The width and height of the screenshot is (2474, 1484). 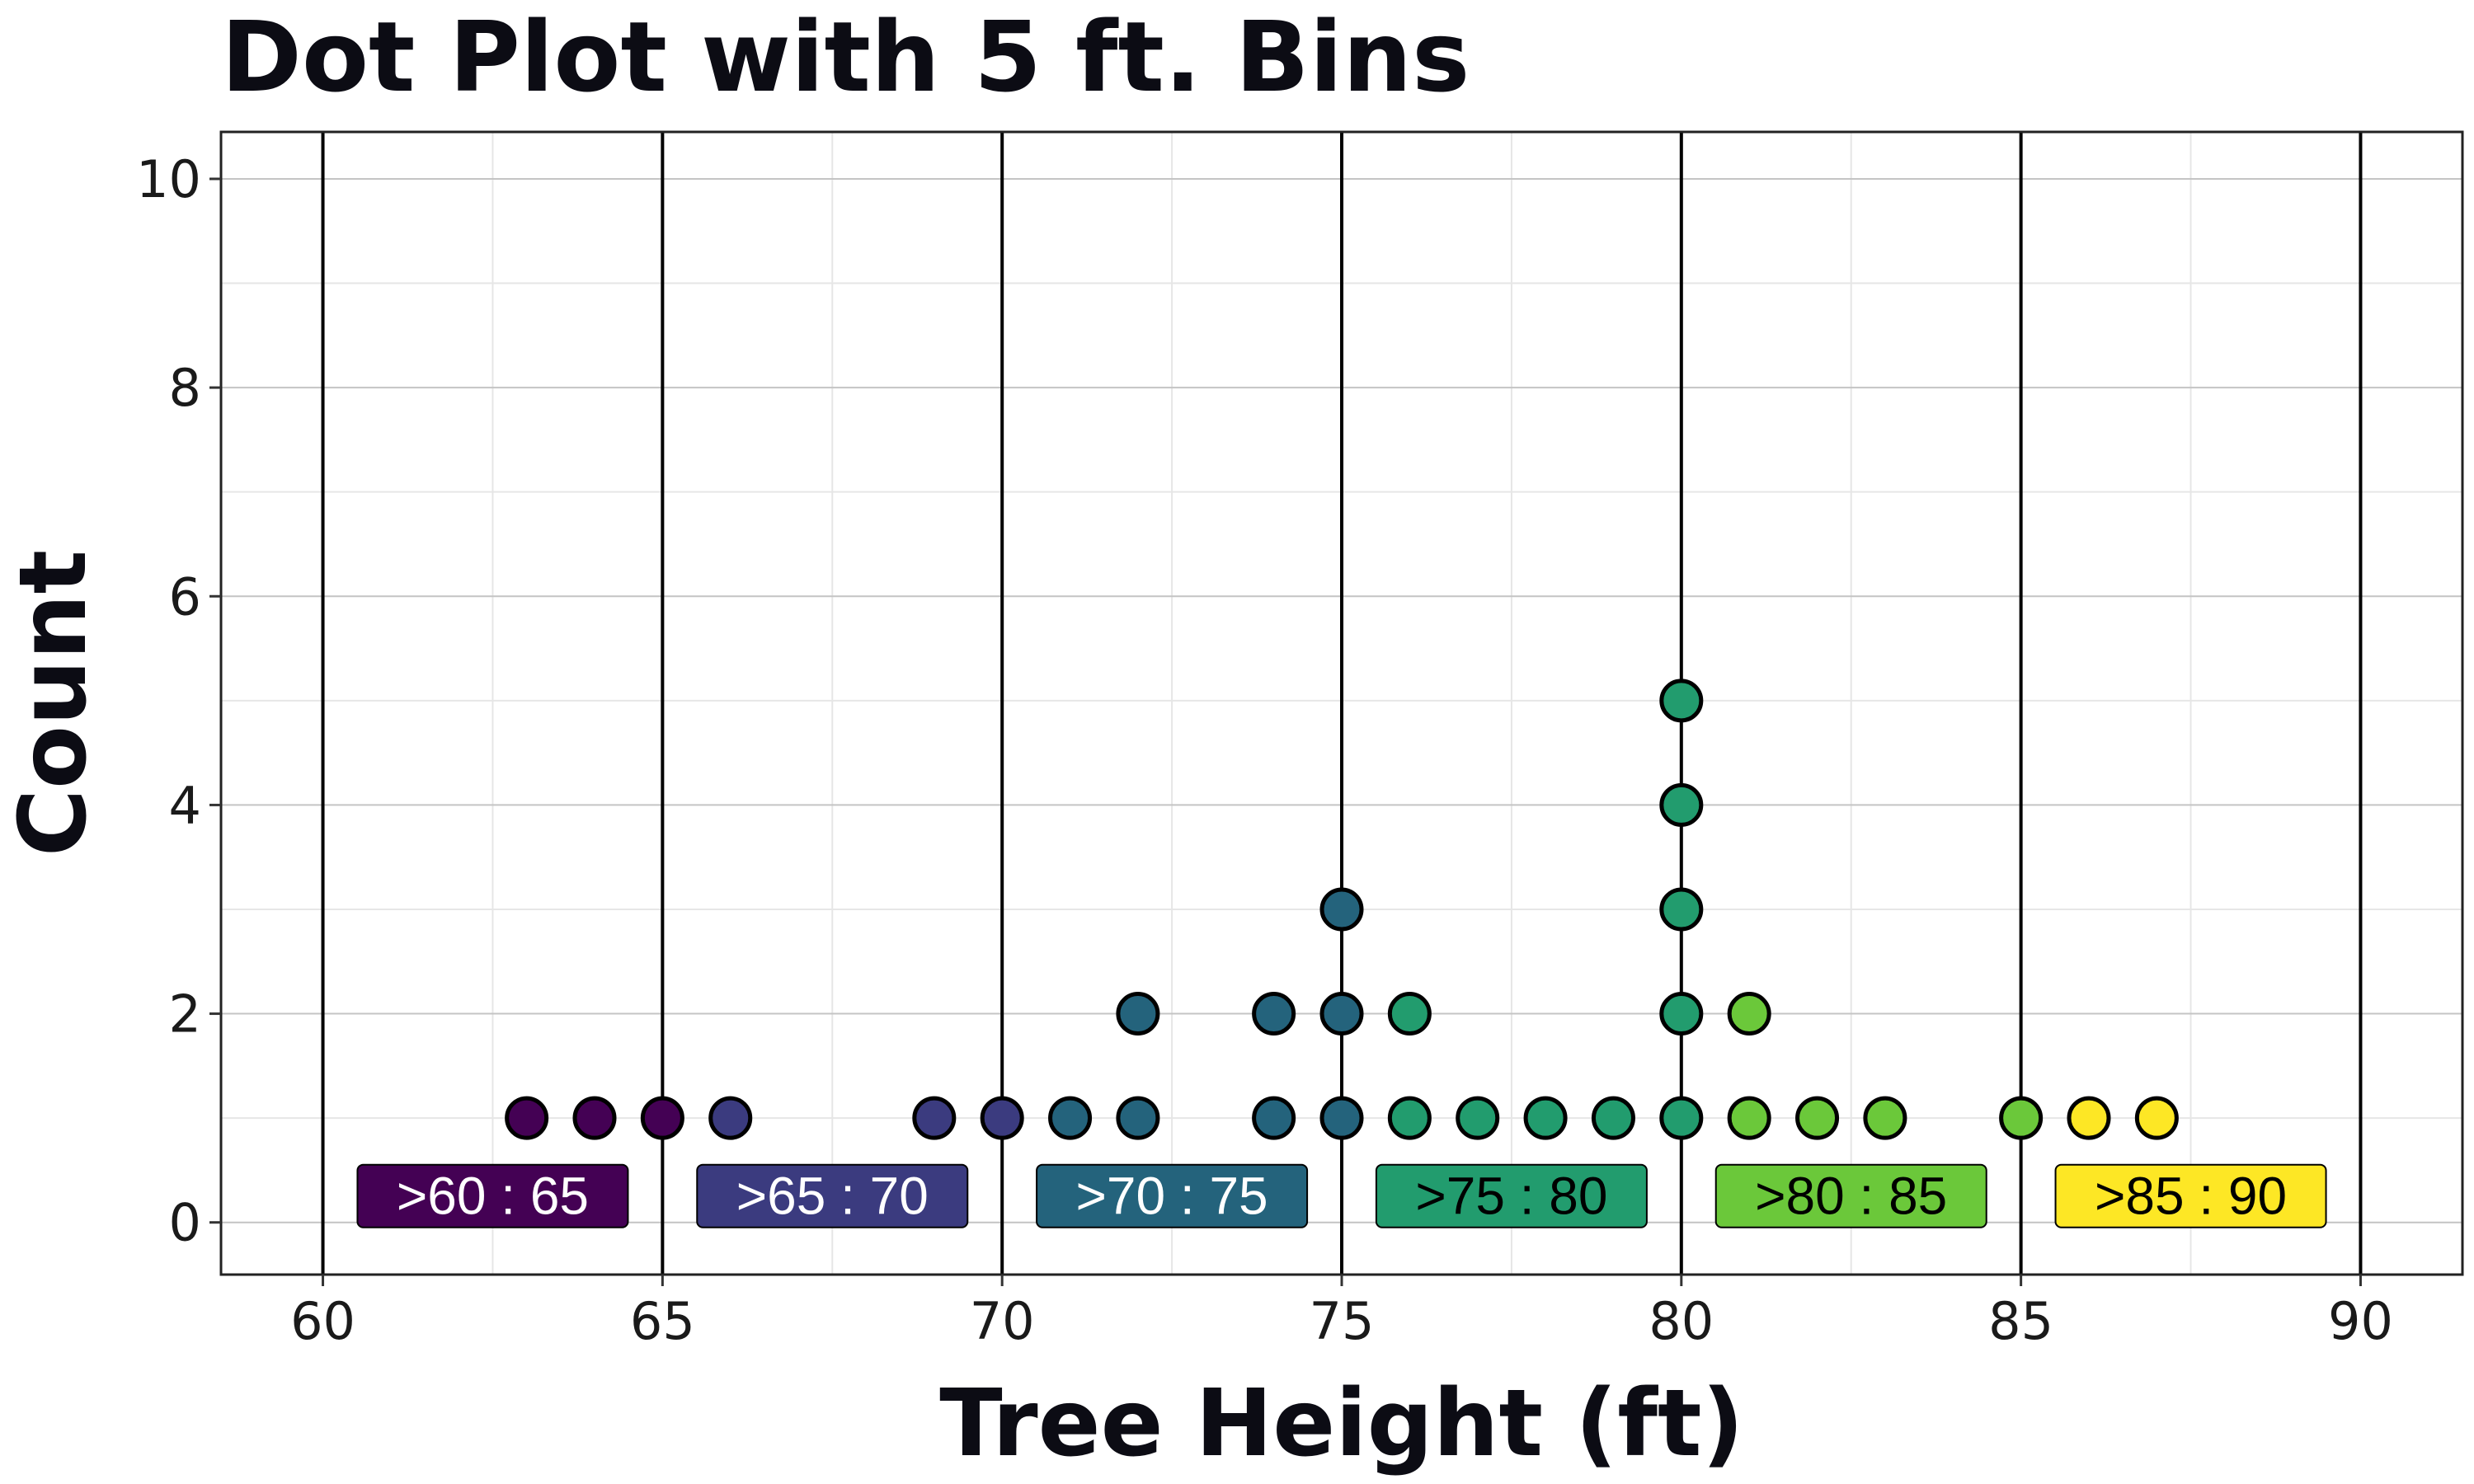 What do you see at coordinates (322, 1321) in the screenshot?
I see `x-tick-label: 60` at bounding box center [322, 1321].